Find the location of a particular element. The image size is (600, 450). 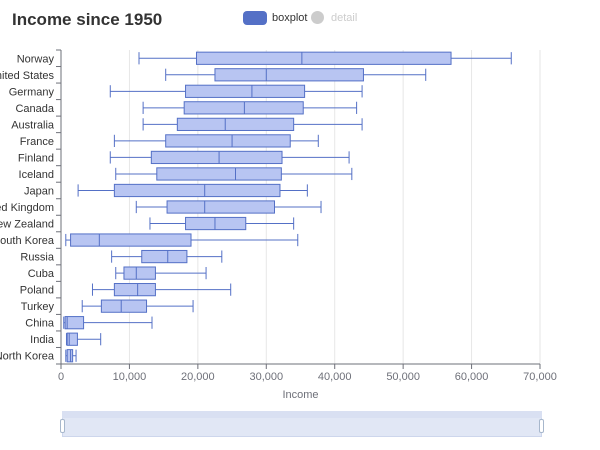

y-tick-label: South Korea is located at coordinates (27, 241).